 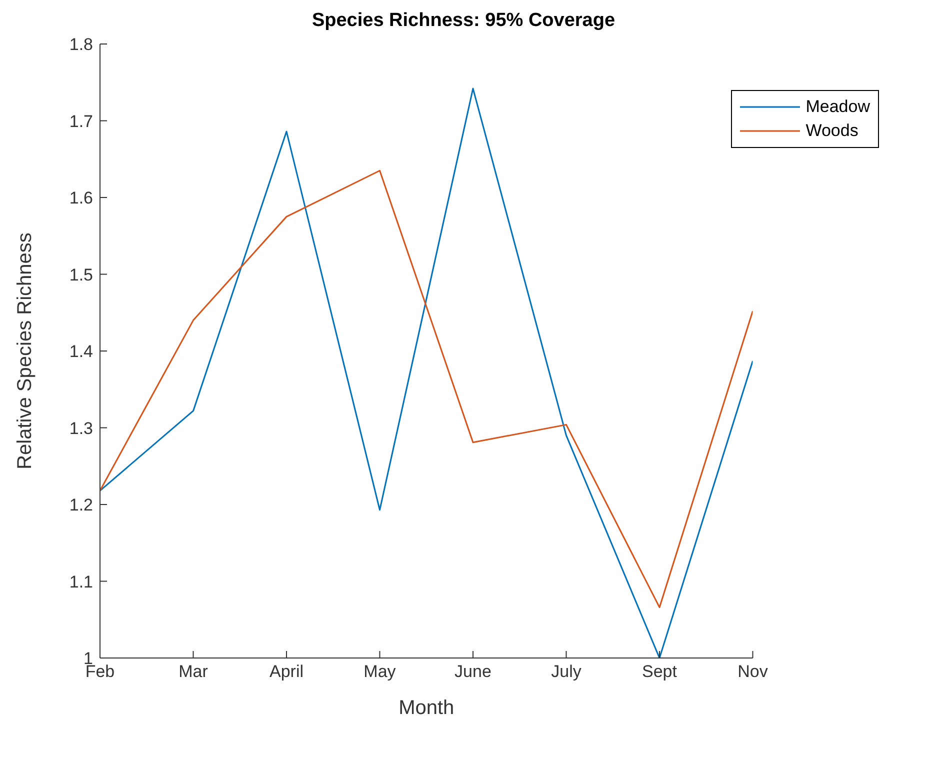 I want to click on x-tick-label: June, so click(x=473, y=672).